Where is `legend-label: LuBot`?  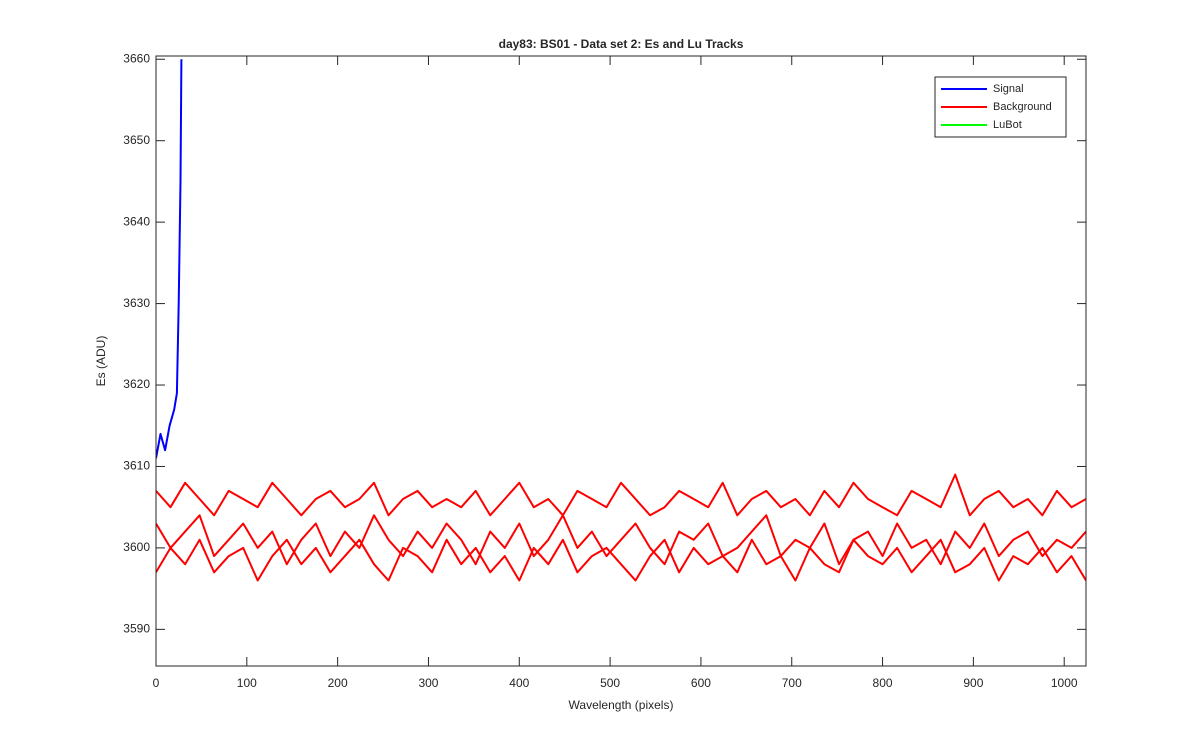 legend-label: LuBot is located at coordinates (1007, 125).